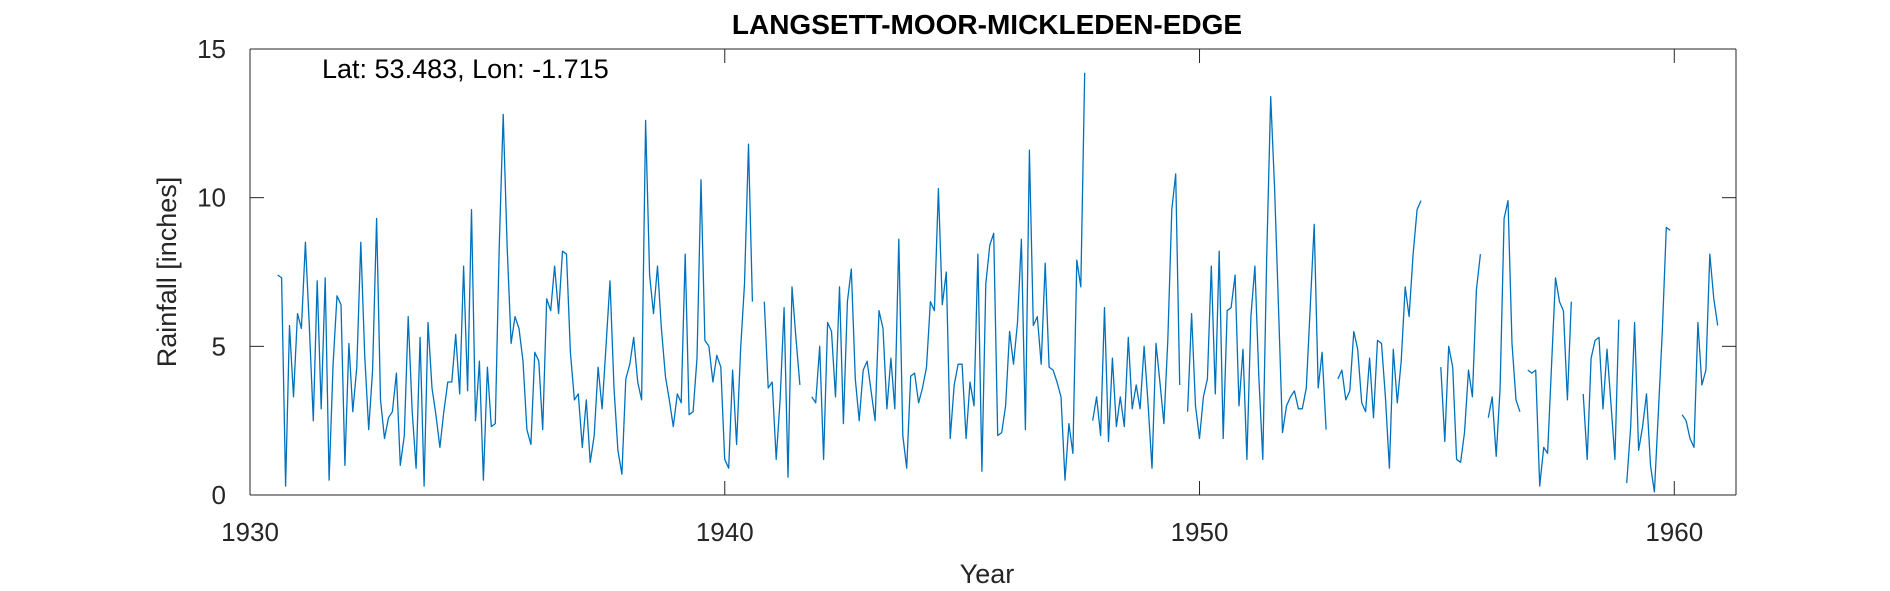 This screenshot has width=1890, height=591. Describe the element at coordinates (725, 532) in the screenshot. I see `x-tick-label: 1940` at that location.